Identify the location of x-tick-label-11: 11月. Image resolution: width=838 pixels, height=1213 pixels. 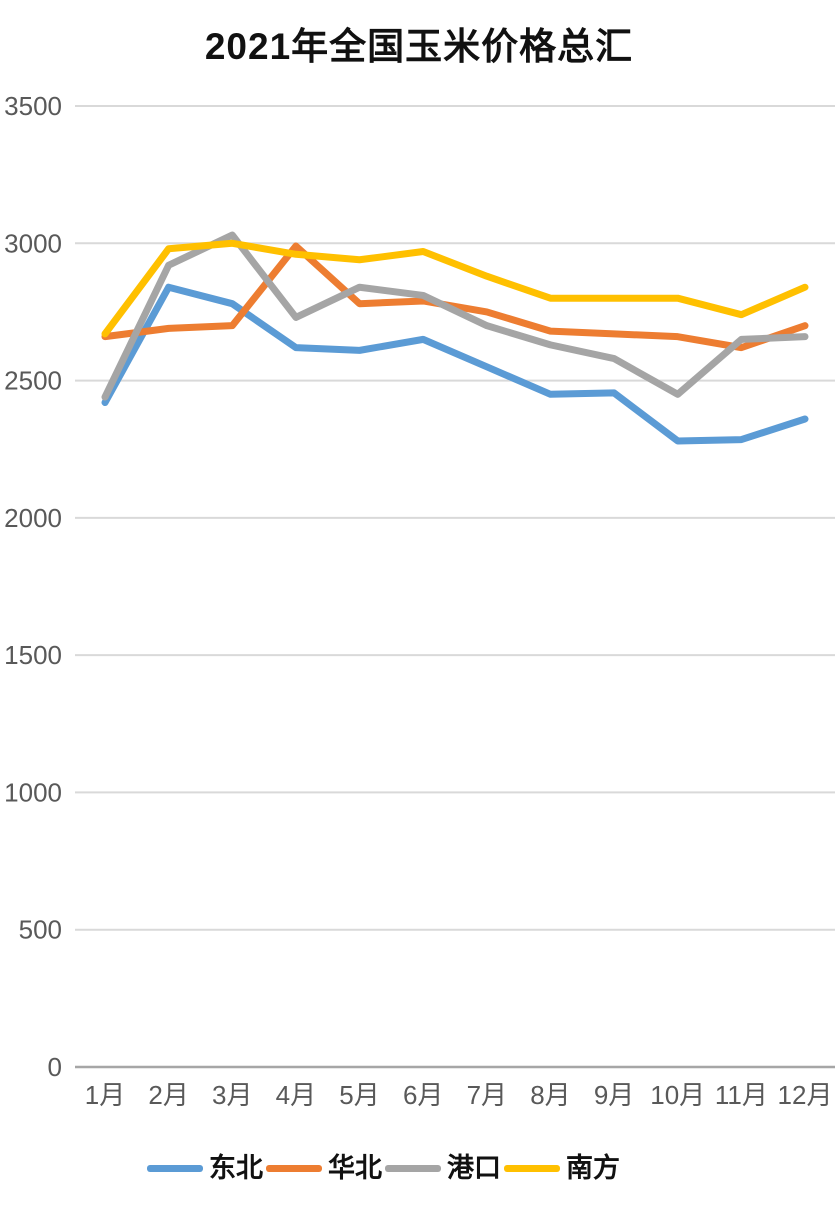
(741, 1095).